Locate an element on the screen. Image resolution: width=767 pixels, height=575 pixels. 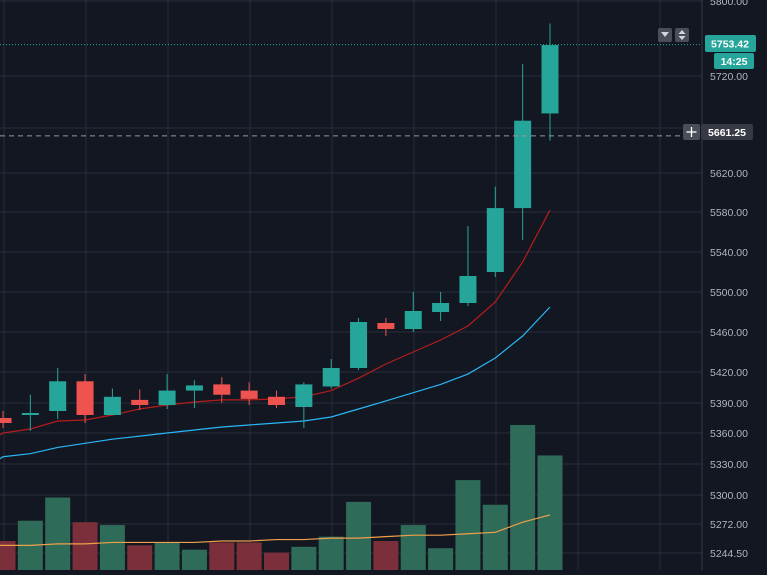
price-tick-label: 5720.00 is located at coordinates (729, 77).